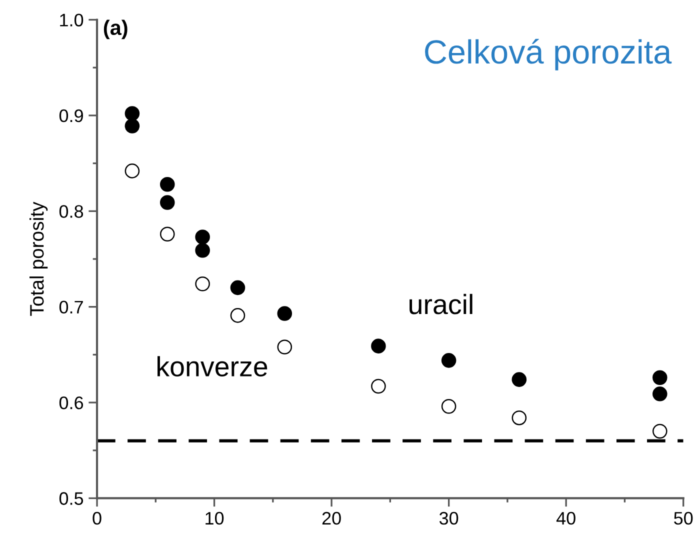 The height and width of the screenshot is (534, 698). What do you see at coordinates (441, 304) in the screenshot?
I see `annotation: uracil` at bounding box center [441, 304].